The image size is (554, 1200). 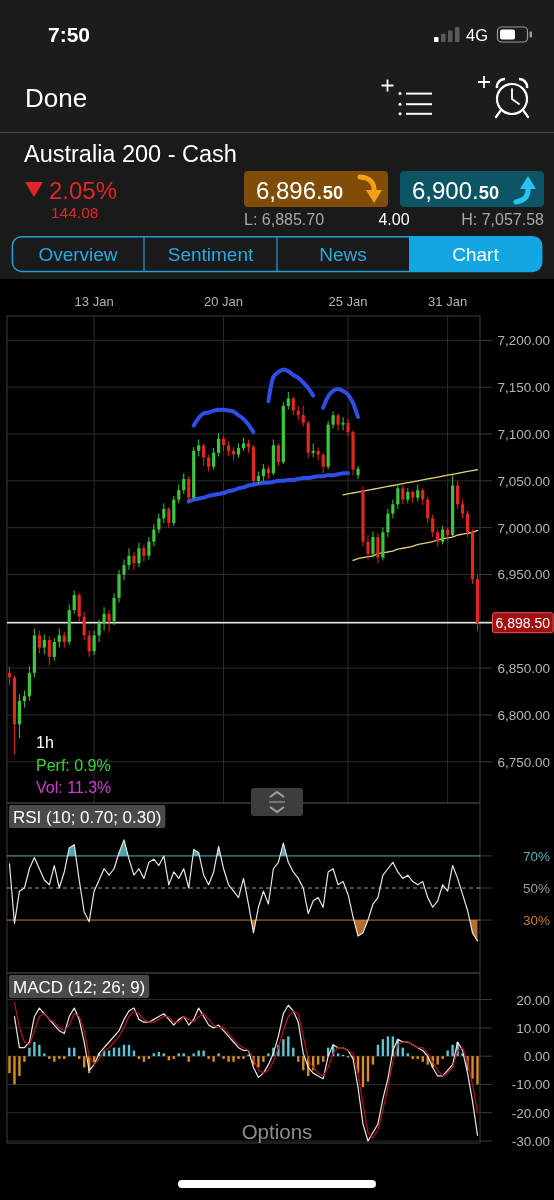 What do you see at coordinates (343, 254) in the screenshot?
I see `text: News` at bounding box center [343, 254].